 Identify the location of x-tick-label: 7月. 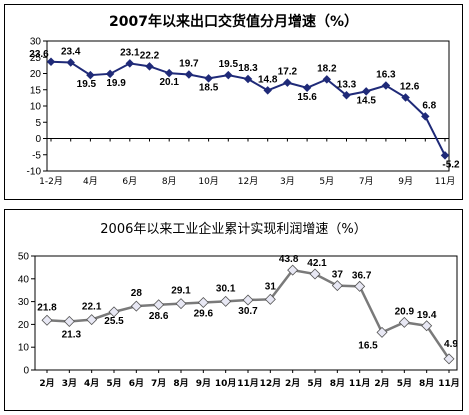
(366, 181).